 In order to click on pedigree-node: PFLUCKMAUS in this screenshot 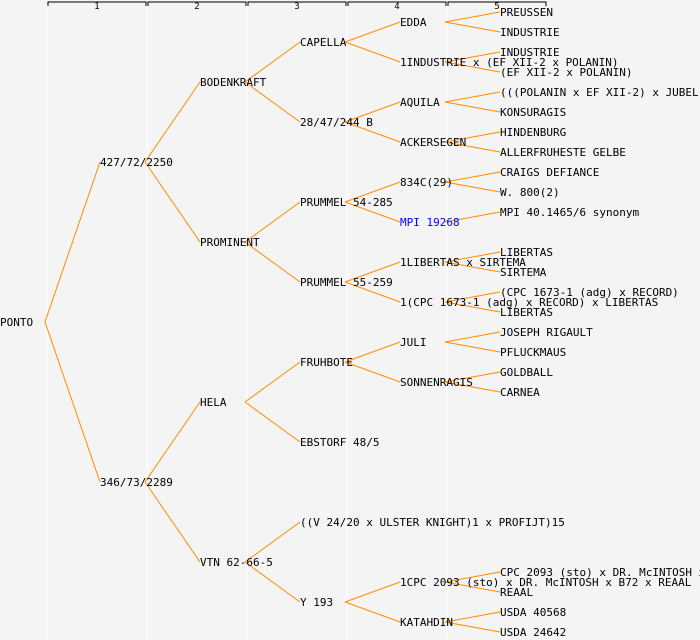, I will do `click(533, 352)`.